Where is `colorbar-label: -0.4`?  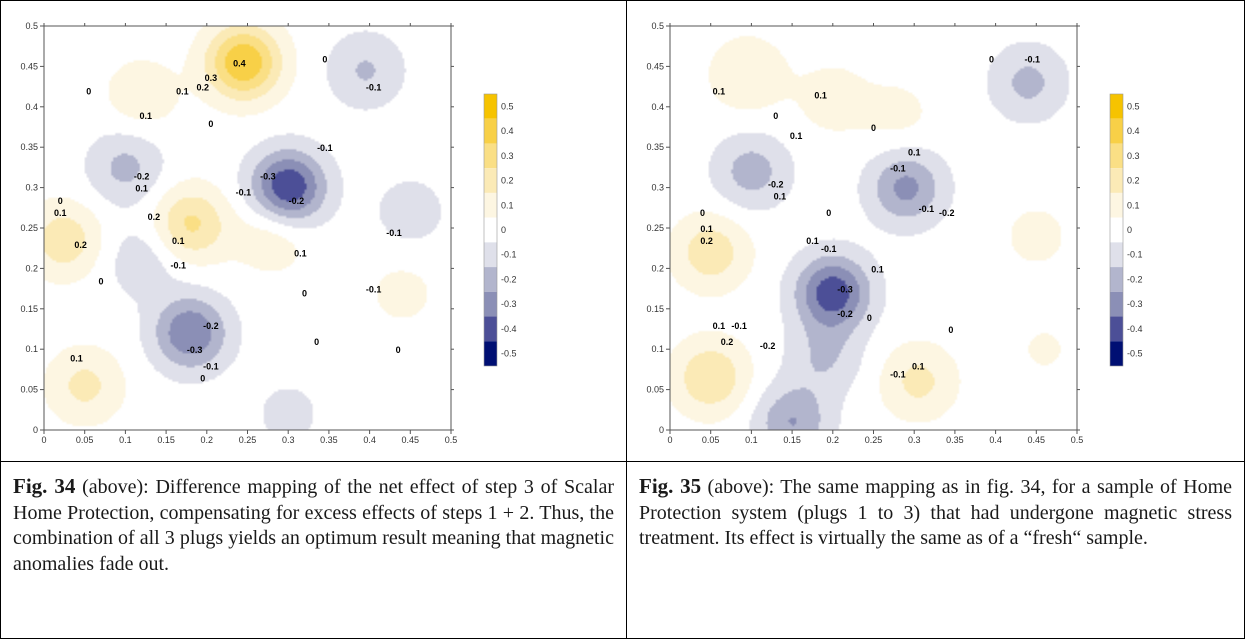 colorbar-label: -0.4 is located at coordinates (1135, 329).